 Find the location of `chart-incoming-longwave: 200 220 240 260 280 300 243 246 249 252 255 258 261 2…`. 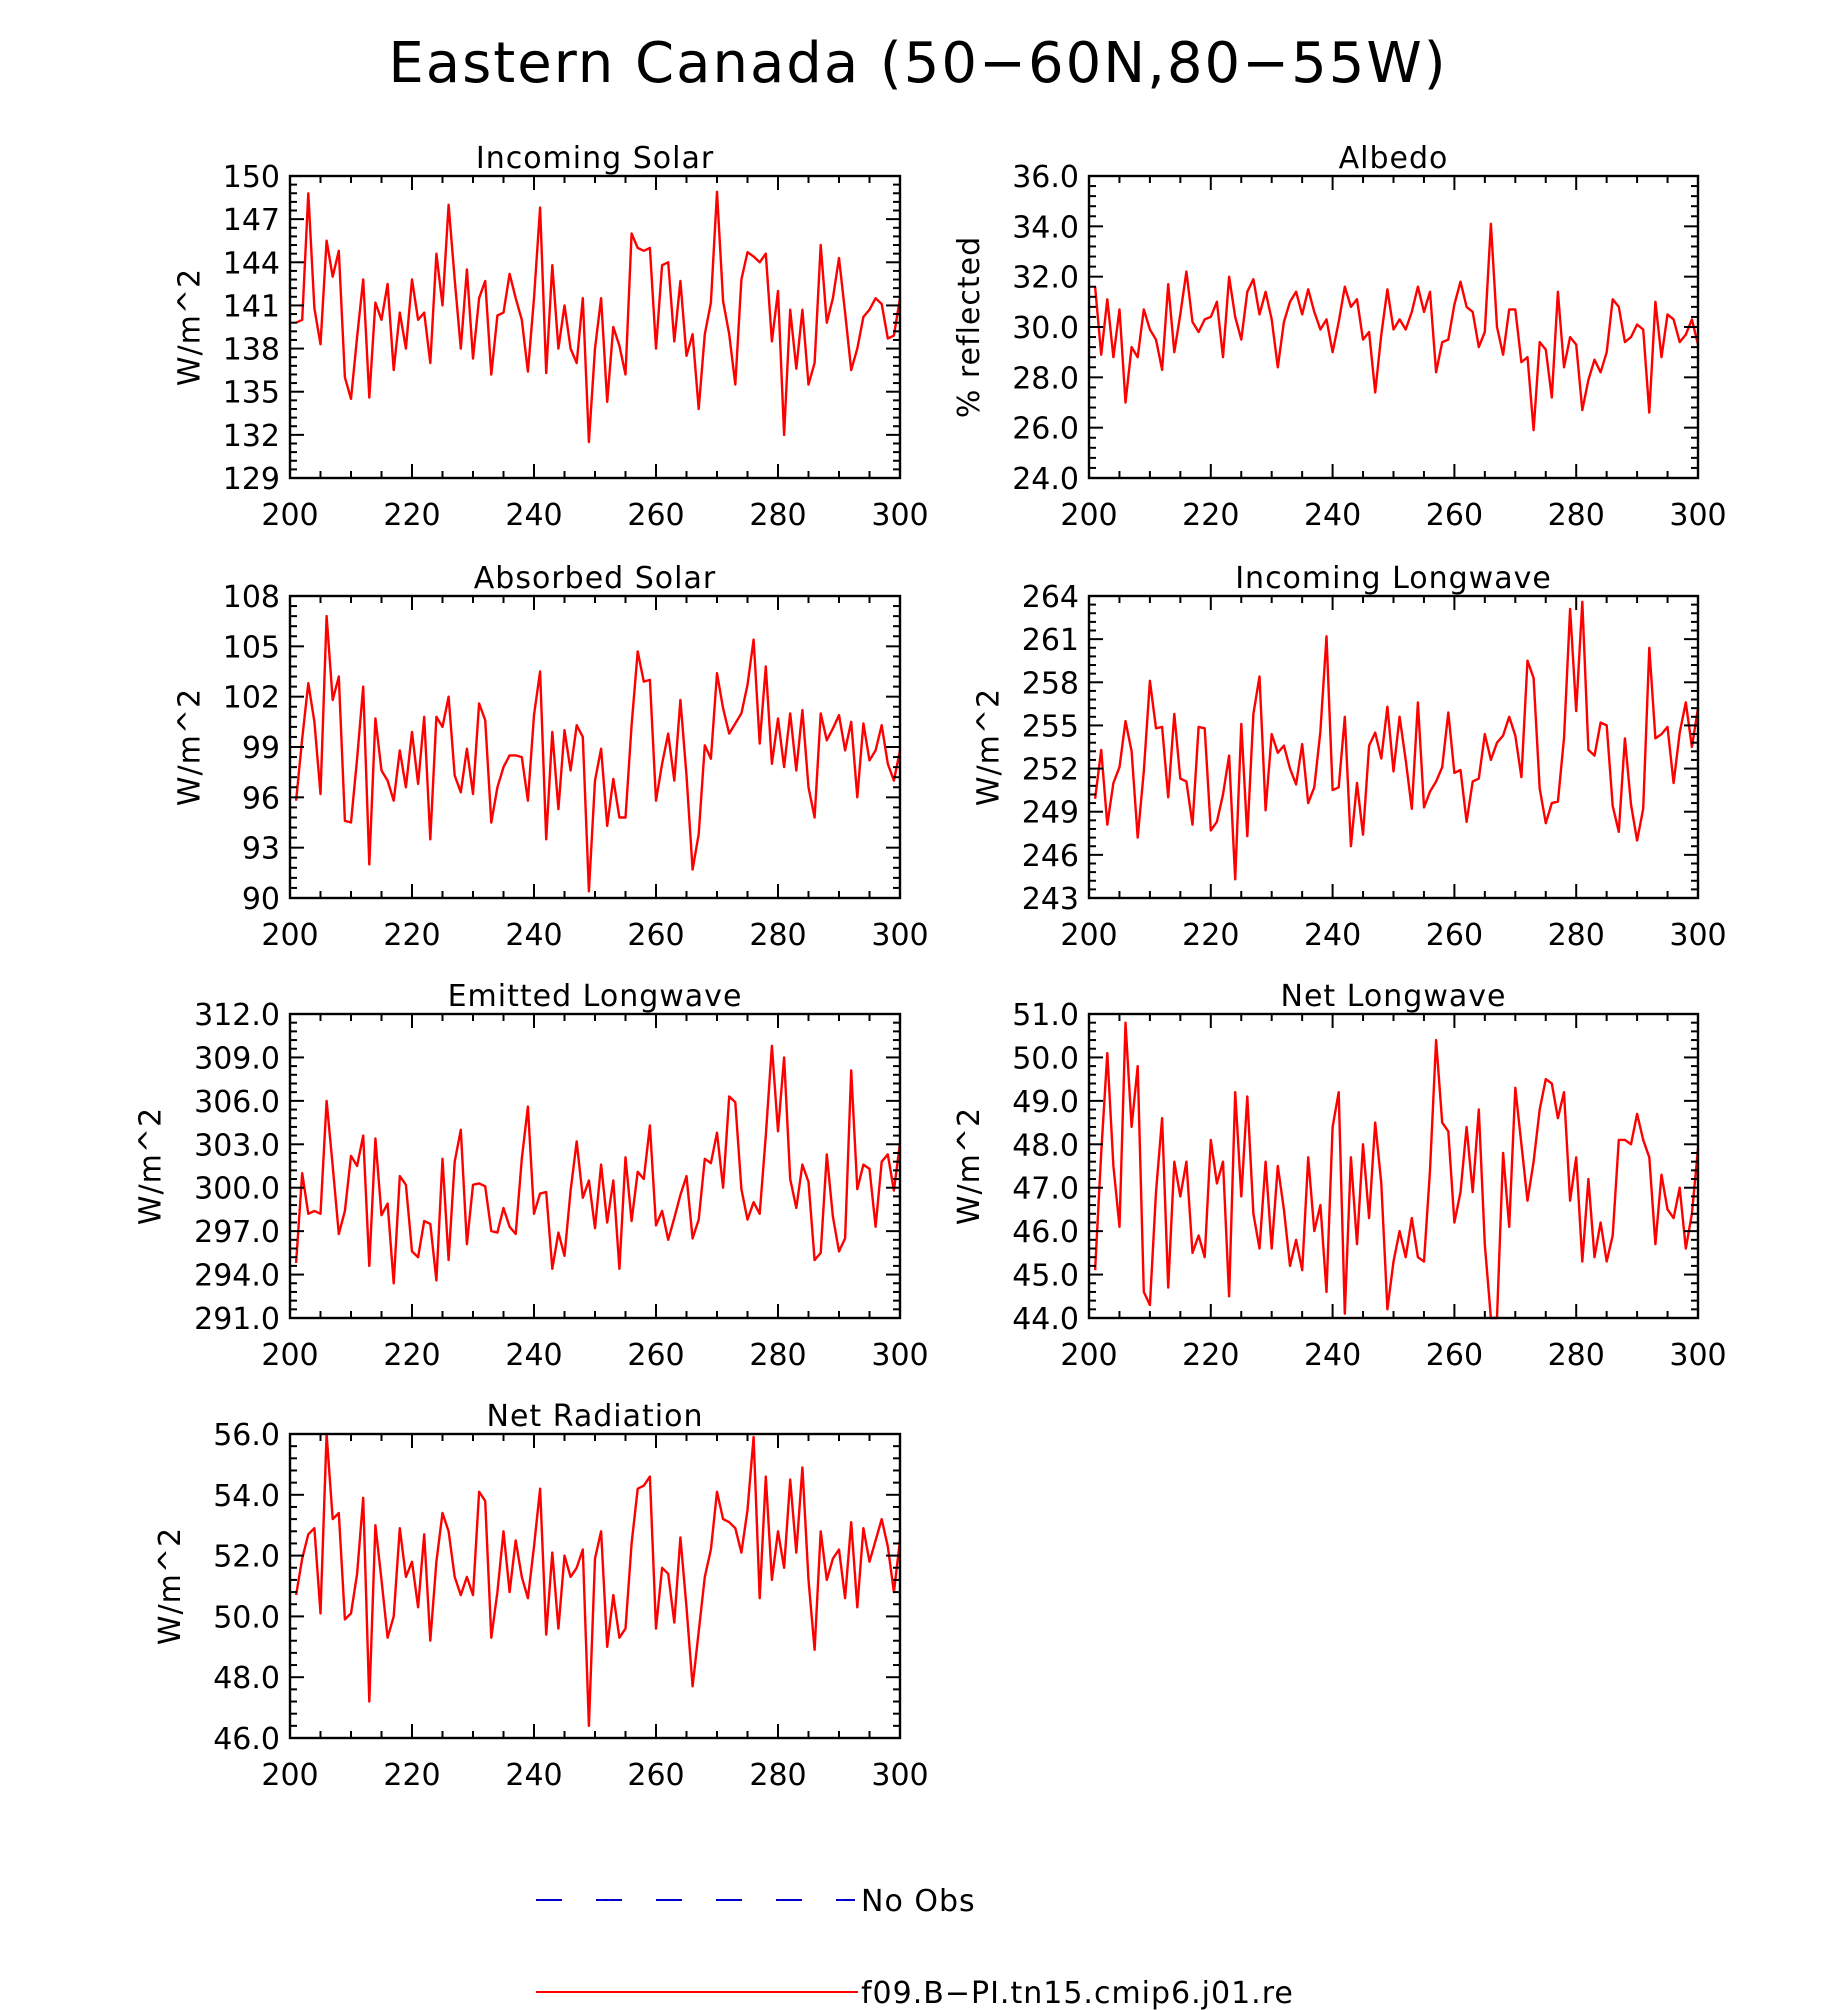

chart-incoming-longwave: 200 220 240 260 280 300 243 246 249 252 255 258 261 2… is located at coordinates (1349, 757).